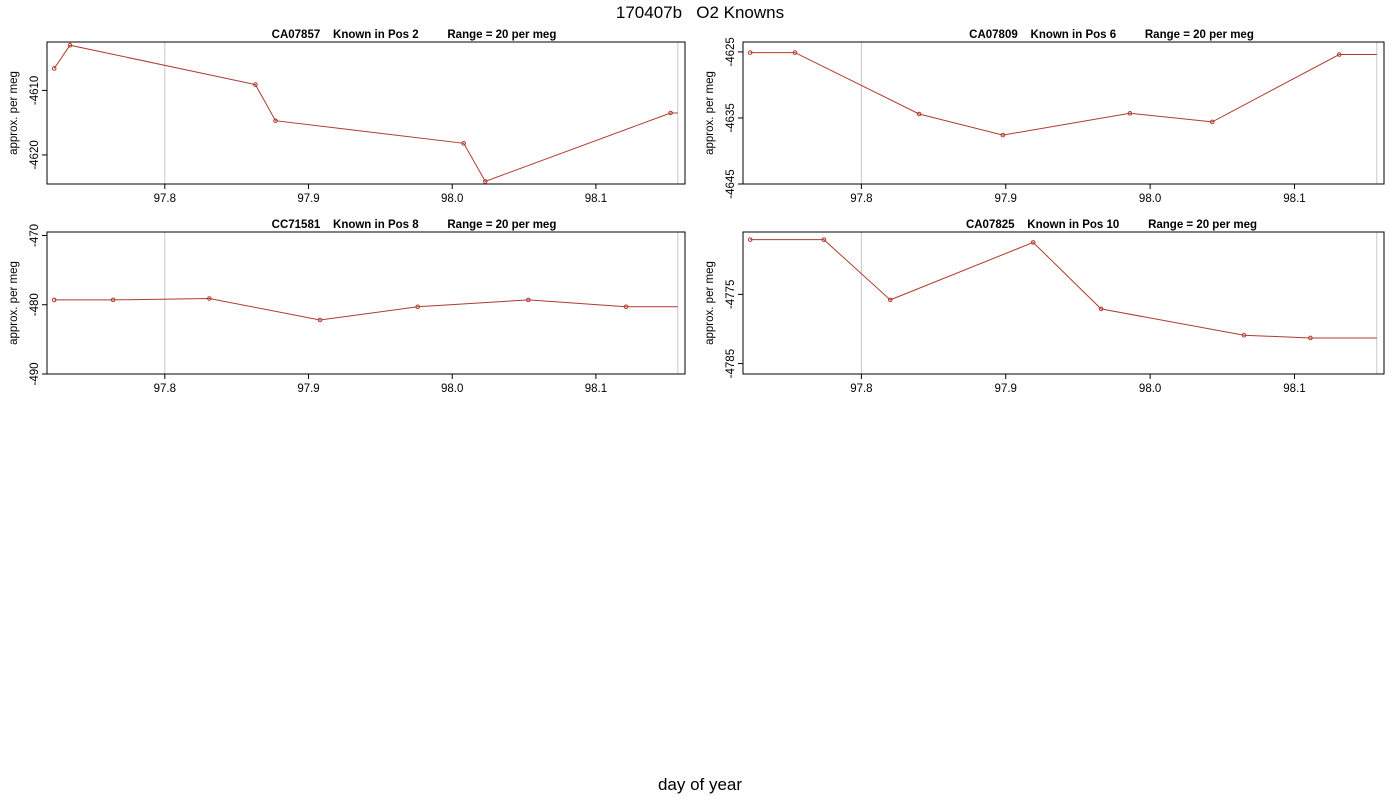  Describe the element at coordinates (700, 784) in the screenshot. I see `x-axis-label: day of year` at that location.